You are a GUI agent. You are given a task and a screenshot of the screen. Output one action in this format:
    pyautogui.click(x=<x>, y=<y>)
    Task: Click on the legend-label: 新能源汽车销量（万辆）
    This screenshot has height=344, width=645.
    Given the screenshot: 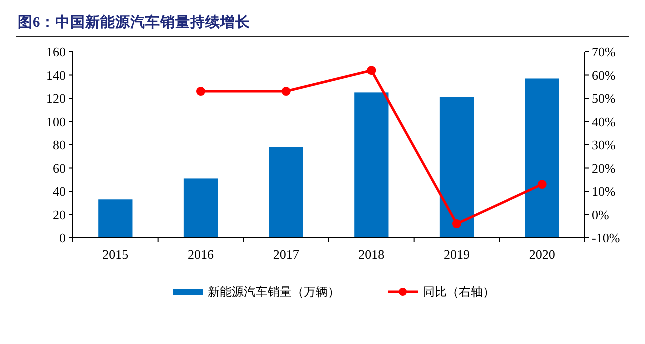 What is the action you would take?
    pyautogui.click(x=274, y=292)
    